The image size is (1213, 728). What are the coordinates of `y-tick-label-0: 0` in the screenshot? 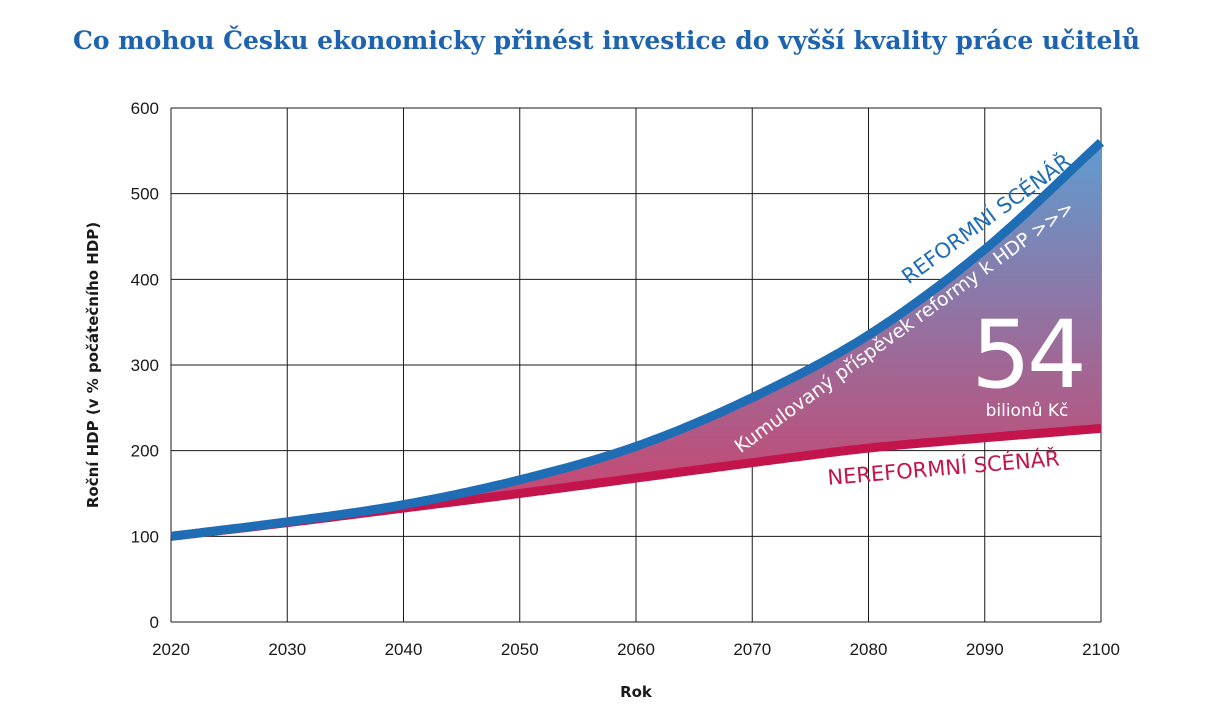 It's located at (154, 622).